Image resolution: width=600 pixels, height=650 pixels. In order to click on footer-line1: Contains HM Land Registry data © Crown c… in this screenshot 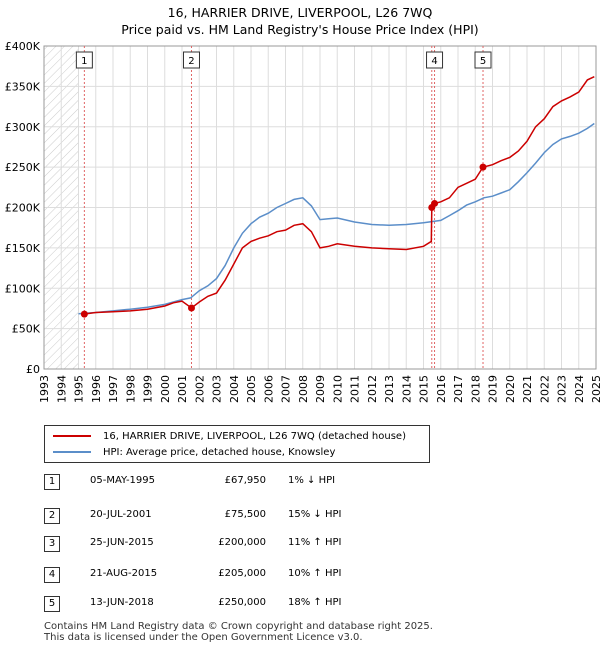, I will do `click(238, 626)`.